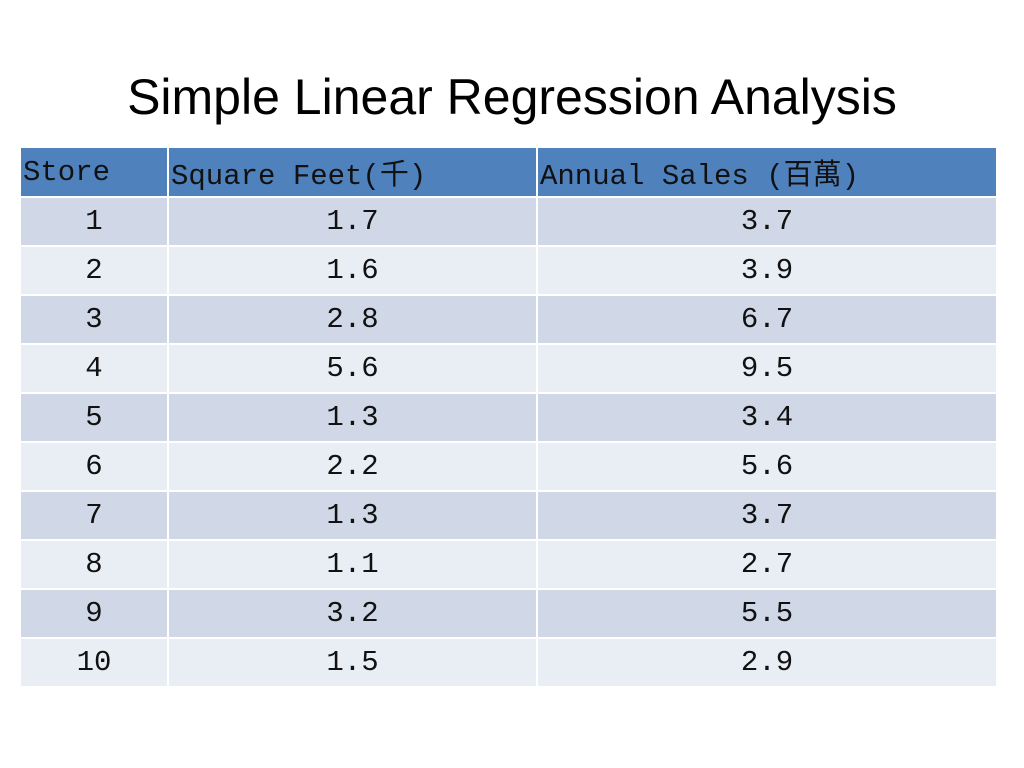 Image resolution: width=1024 pixels, height=768 pixels. I want to click on header-annual-sales: Annual Sales (百萬), so click(767, 172).